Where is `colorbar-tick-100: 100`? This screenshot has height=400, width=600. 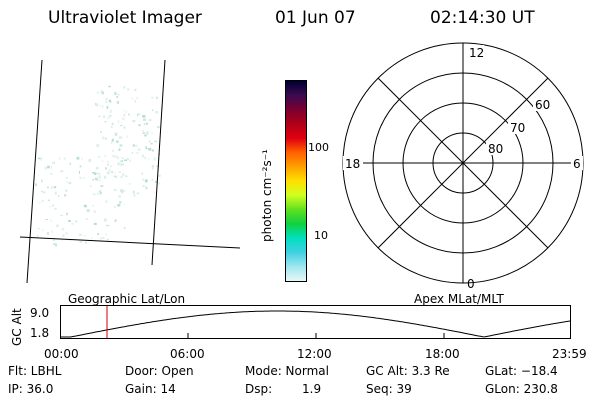 colorbar-tick-100: 100 is located at coordinates (318, 147).